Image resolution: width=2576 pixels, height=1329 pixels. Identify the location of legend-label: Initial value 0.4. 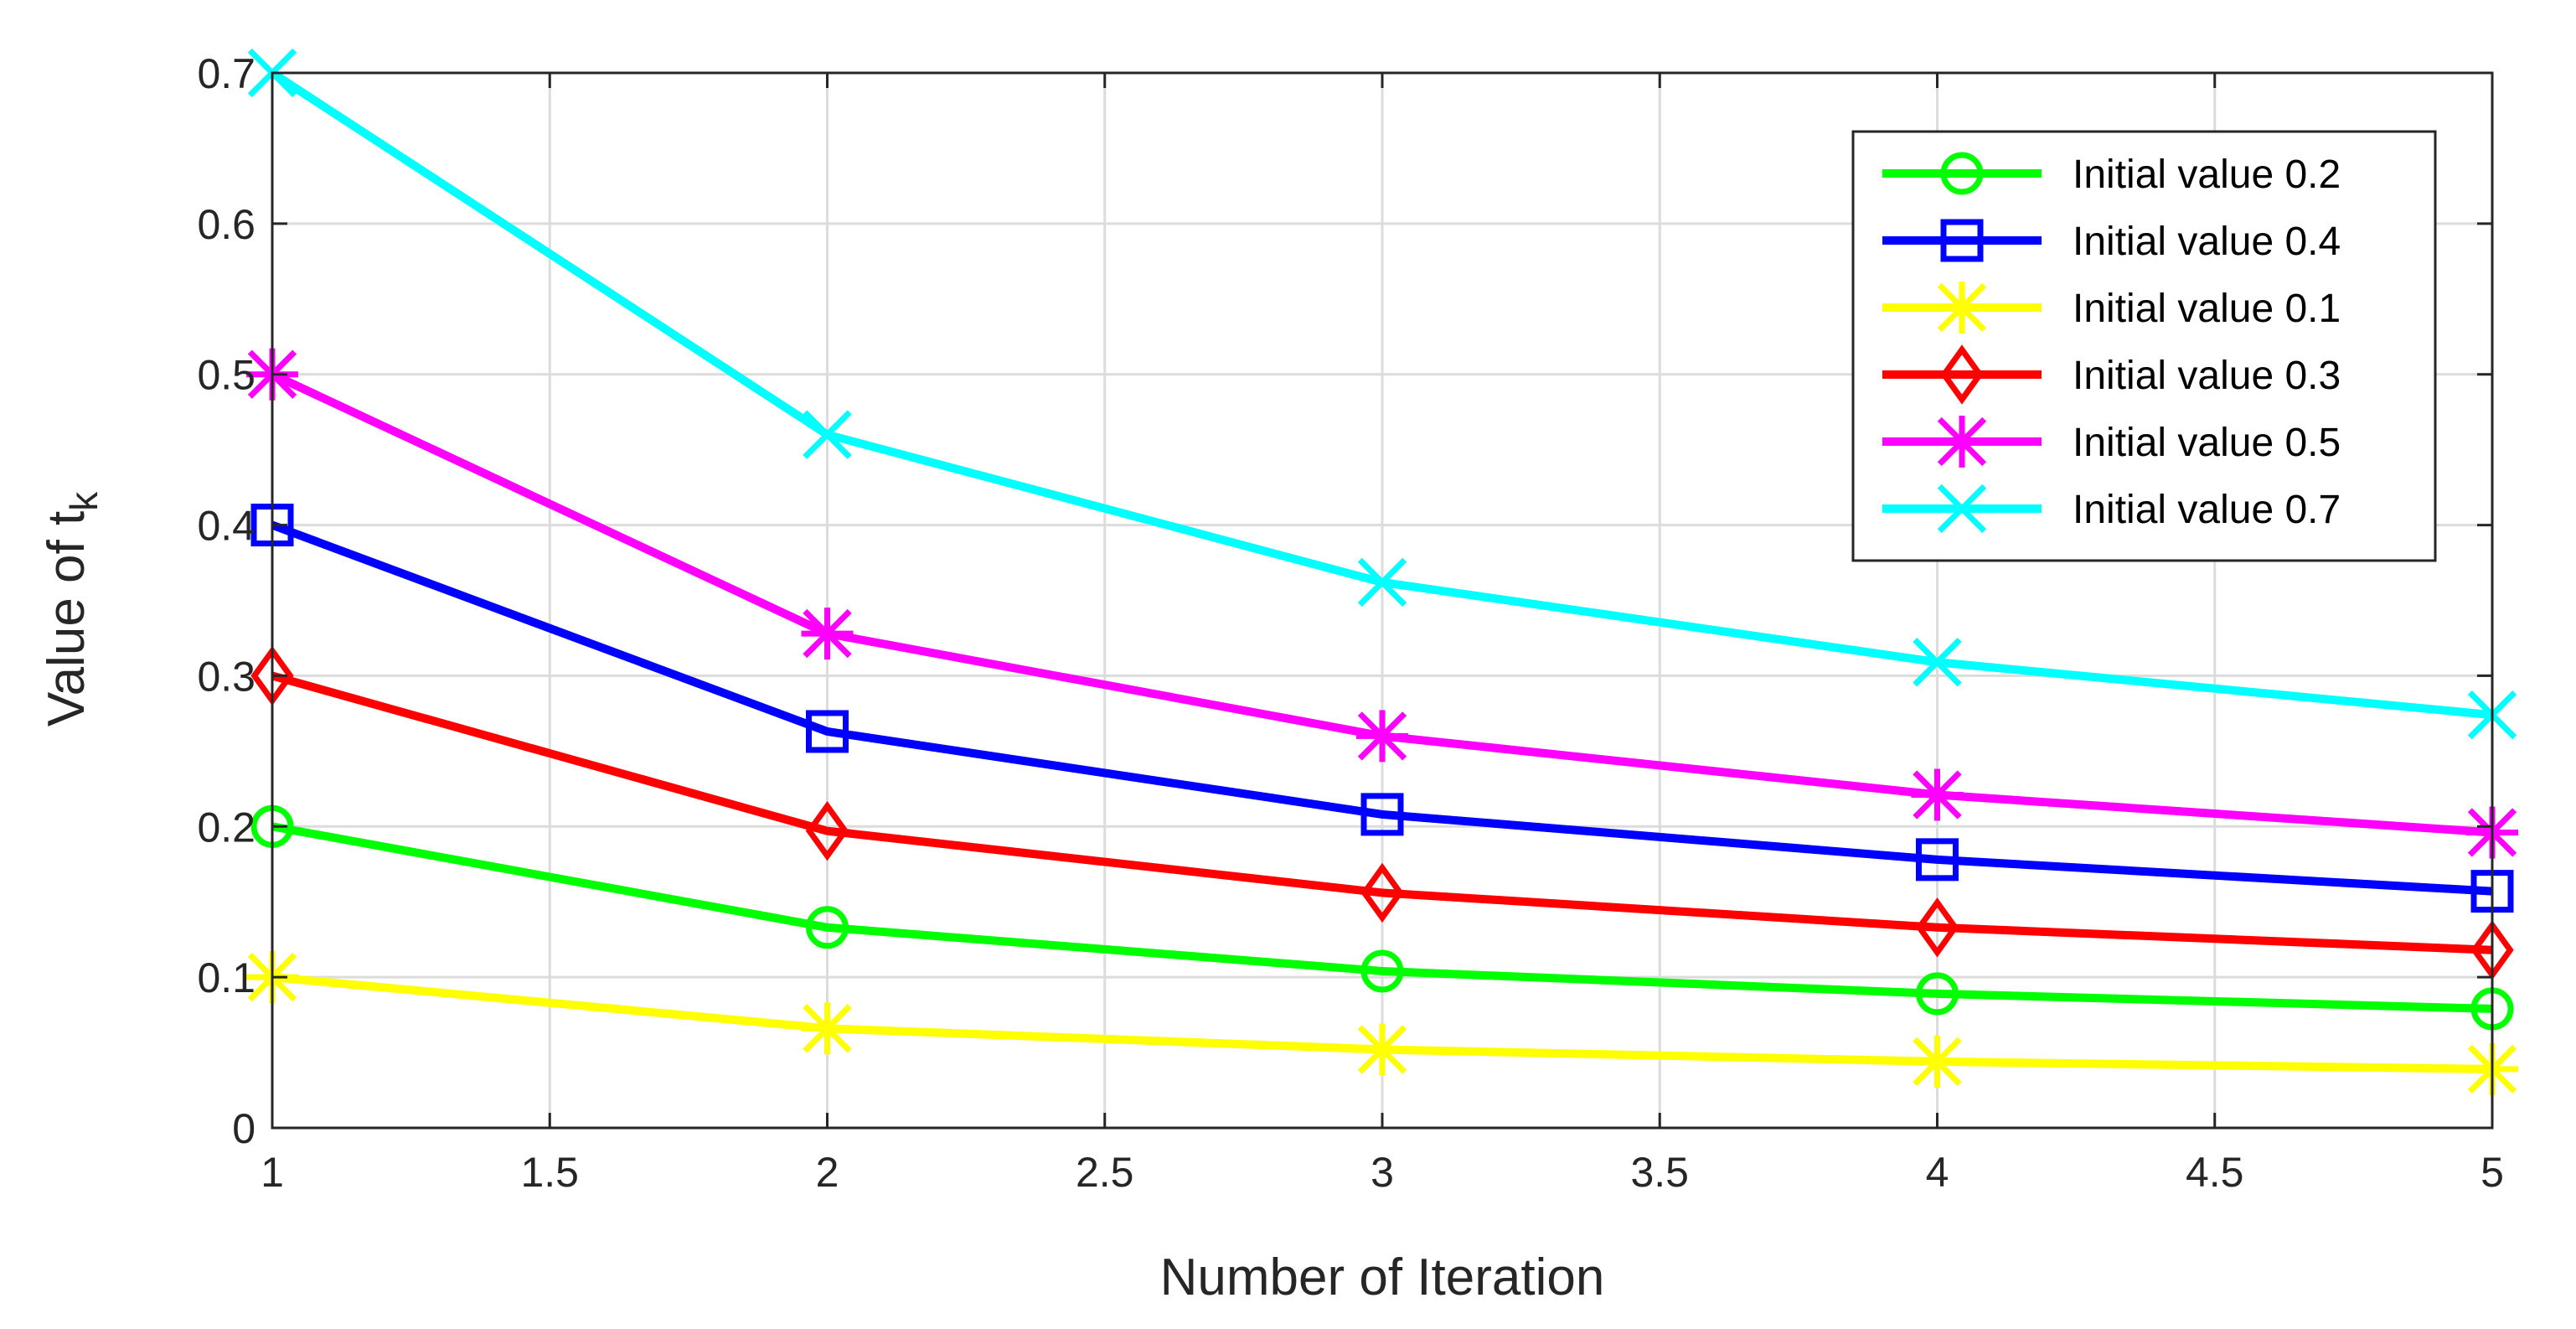
(2207, 242).